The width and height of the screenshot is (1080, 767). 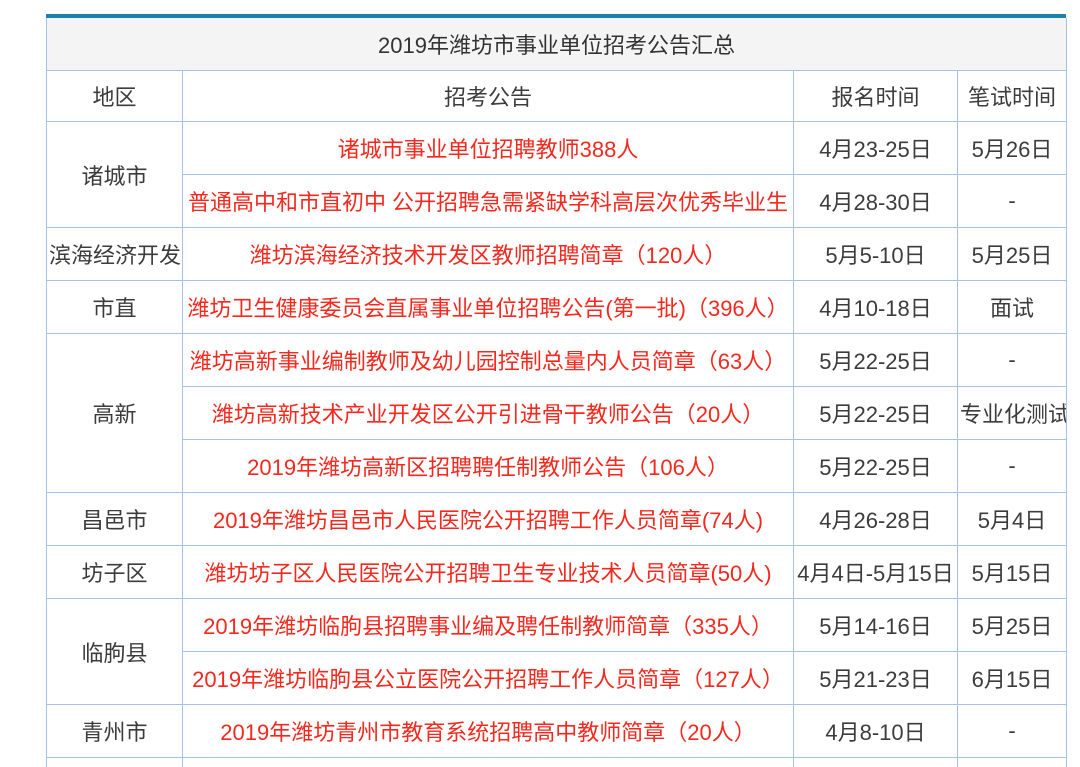 What do you see at coordinates (1012, 307) in the screenshot?
I see `exam-time-cell: 面试` at bounding box center [1012, 307].